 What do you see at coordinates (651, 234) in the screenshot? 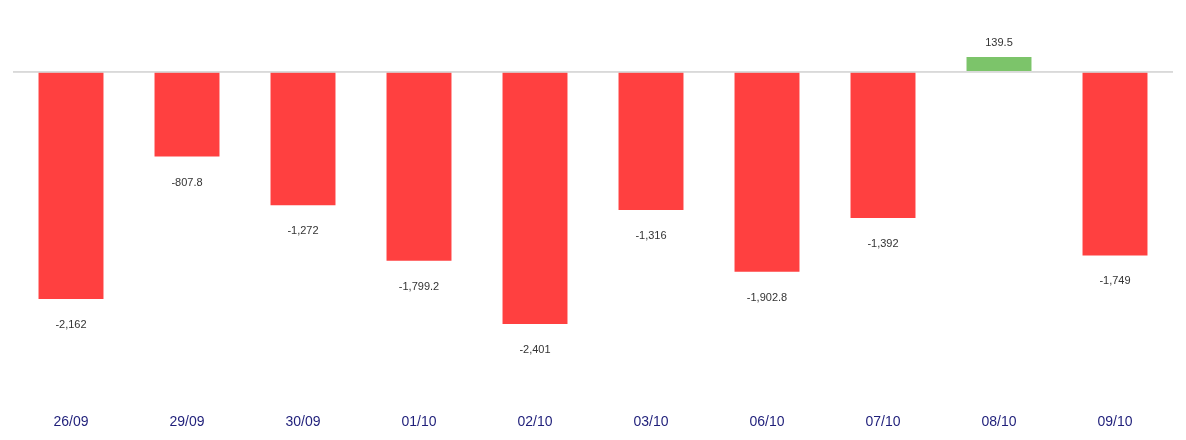
I see `data-label: -1,316` at bounding box center [651, 234].